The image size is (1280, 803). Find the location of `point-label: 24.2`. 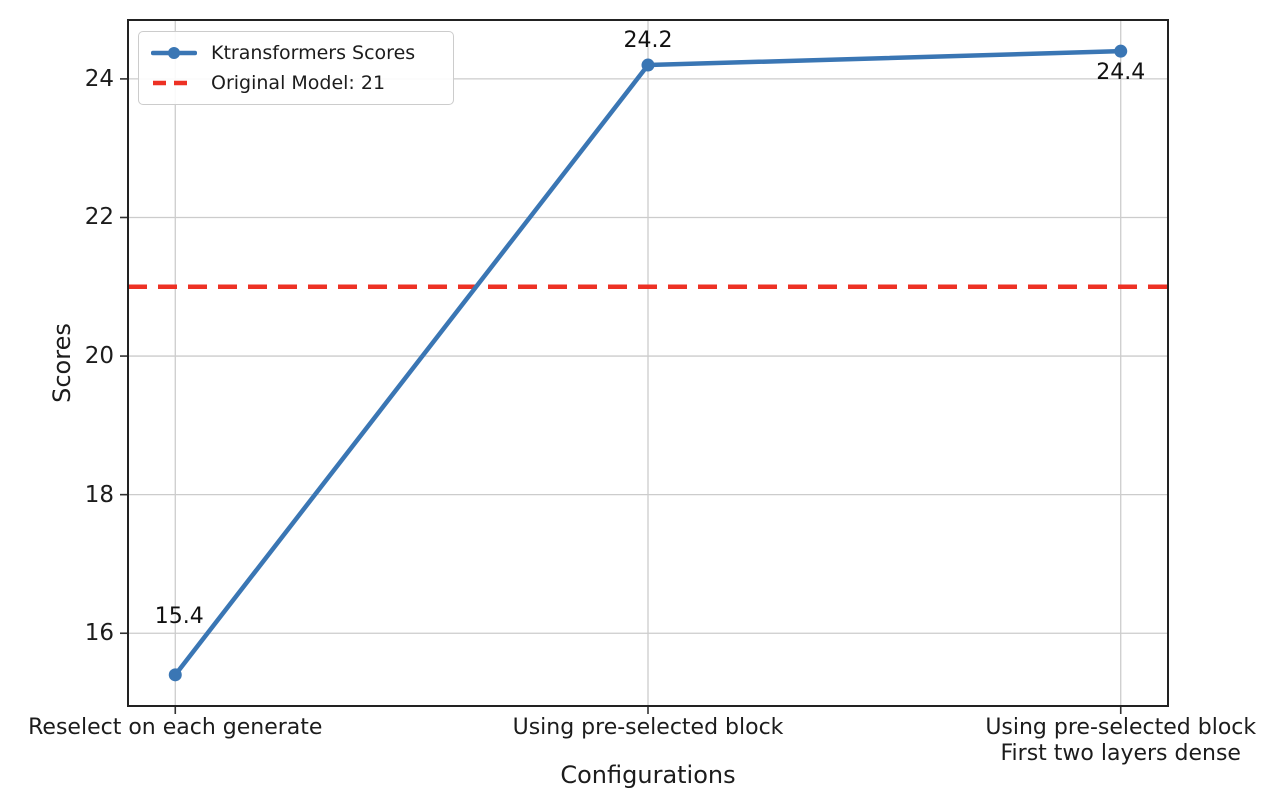

point-label: 24.2 is located at coordinates (648, 41).